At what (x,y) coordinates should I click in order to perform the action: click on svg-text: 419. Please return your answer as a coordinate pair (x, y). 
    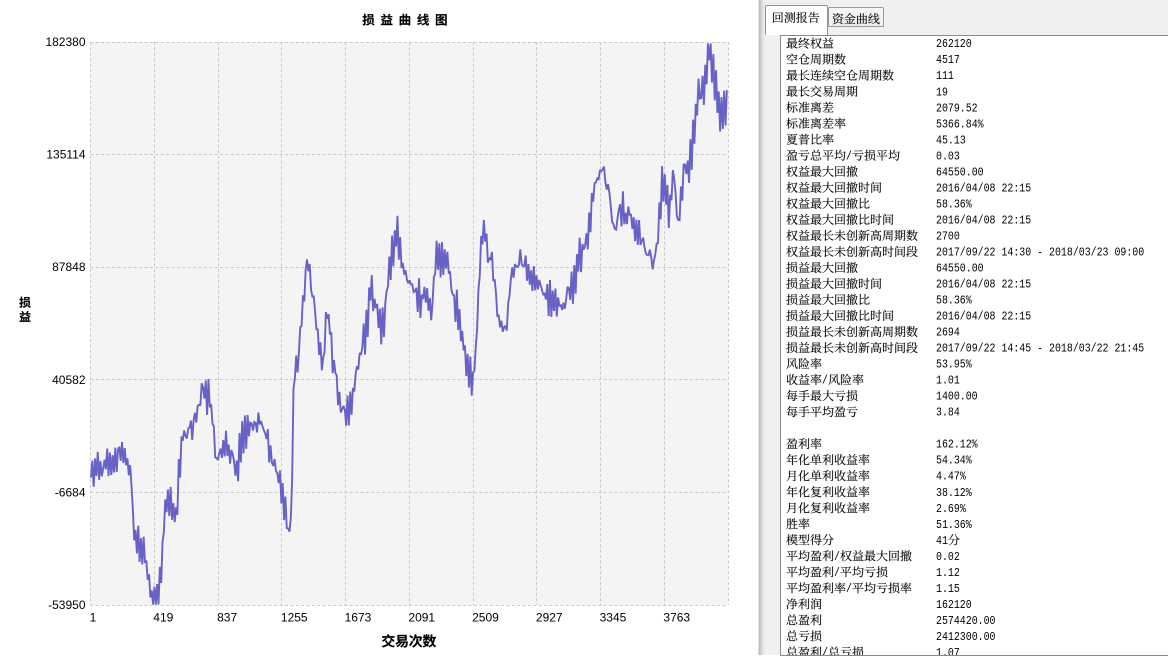
    Looking at the image, I should click on (163, 617).